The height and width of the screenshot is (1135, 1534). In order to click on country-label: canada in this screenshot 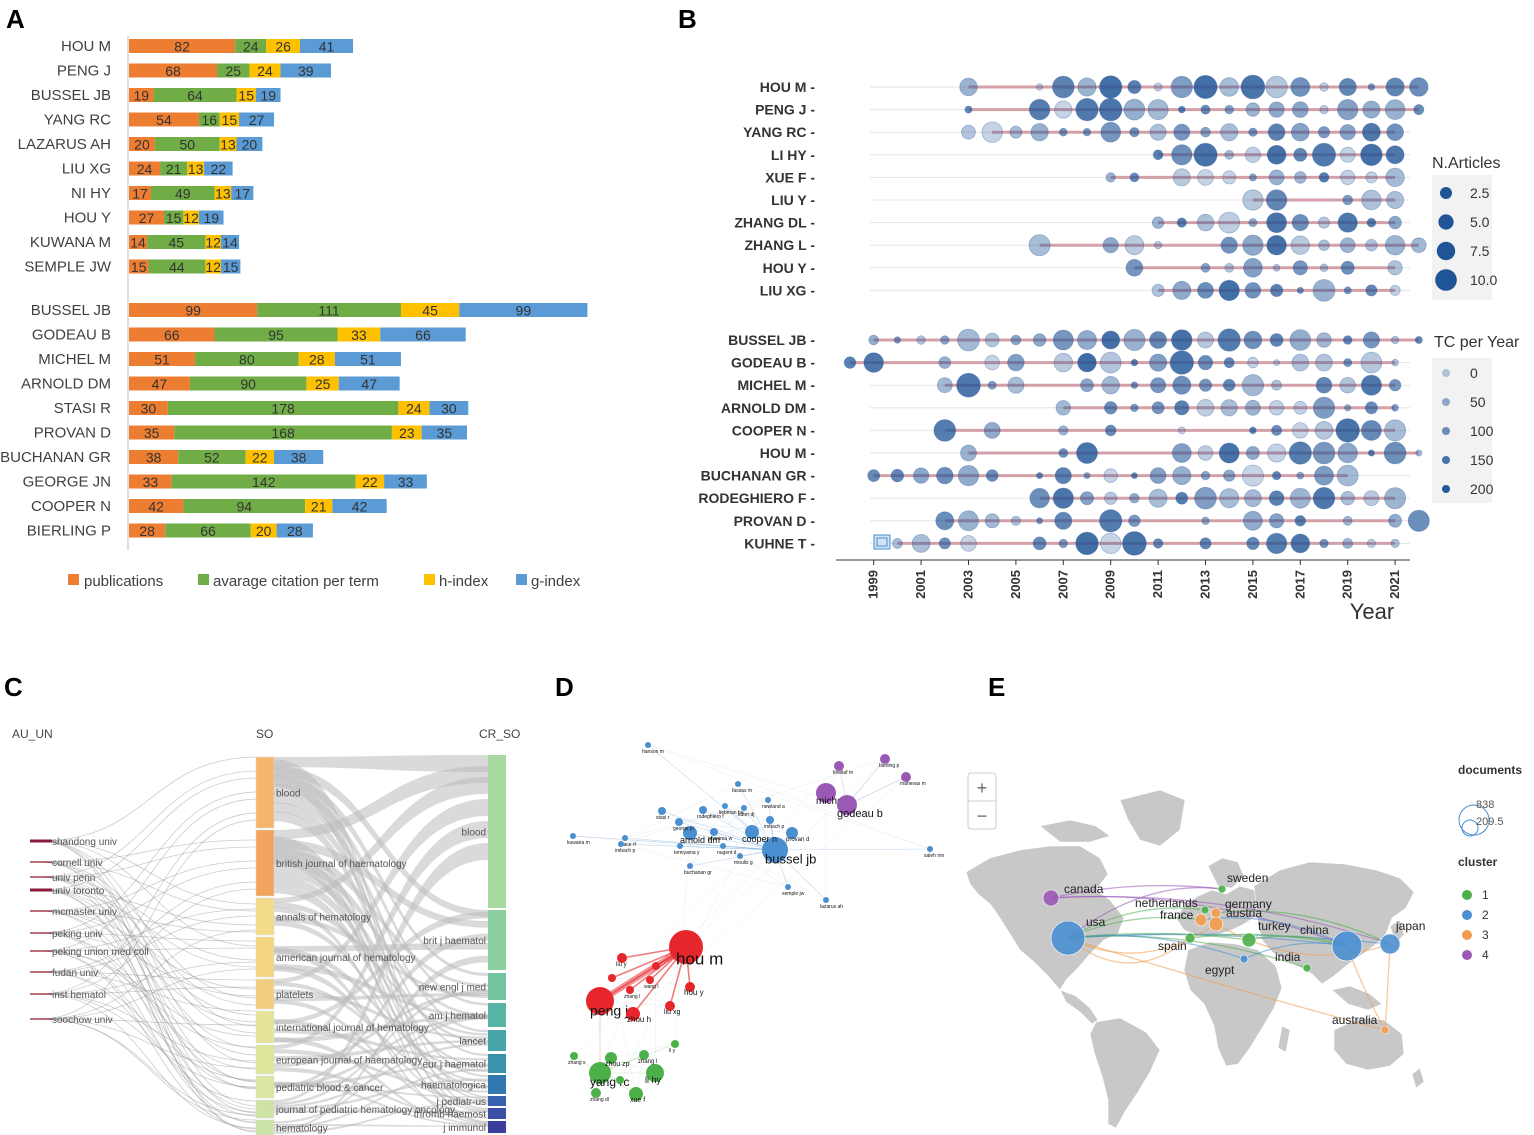, I will do `click(1084, 889)`.